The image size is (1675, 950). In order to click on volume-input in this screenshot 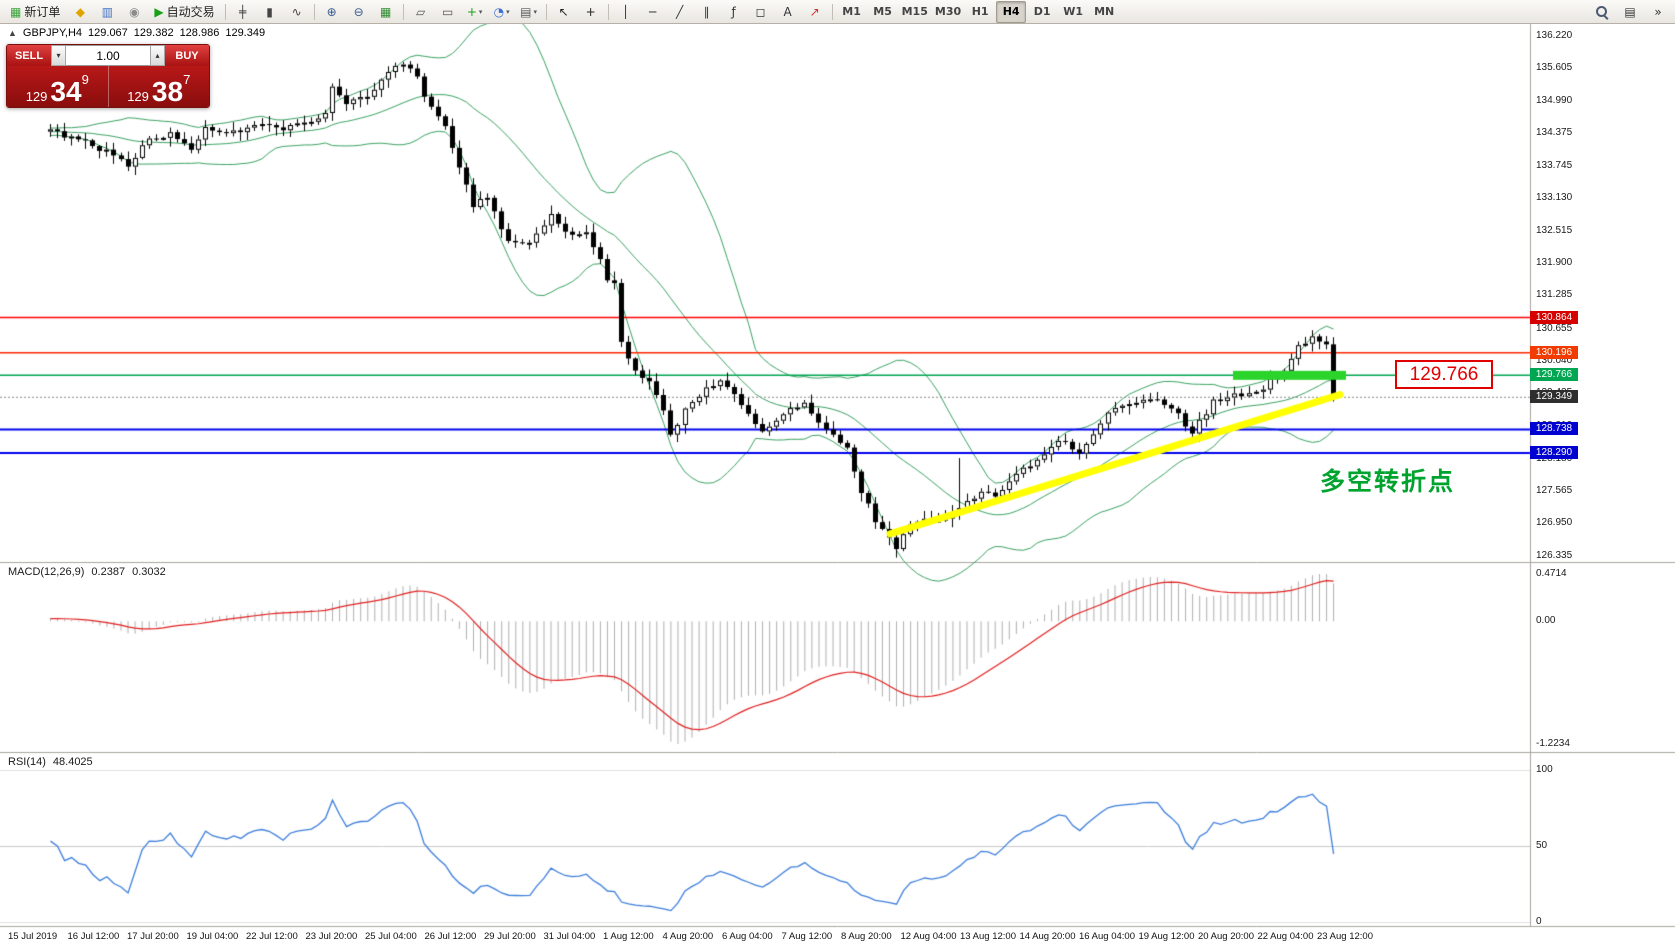, I will do `click(108, 55)`.